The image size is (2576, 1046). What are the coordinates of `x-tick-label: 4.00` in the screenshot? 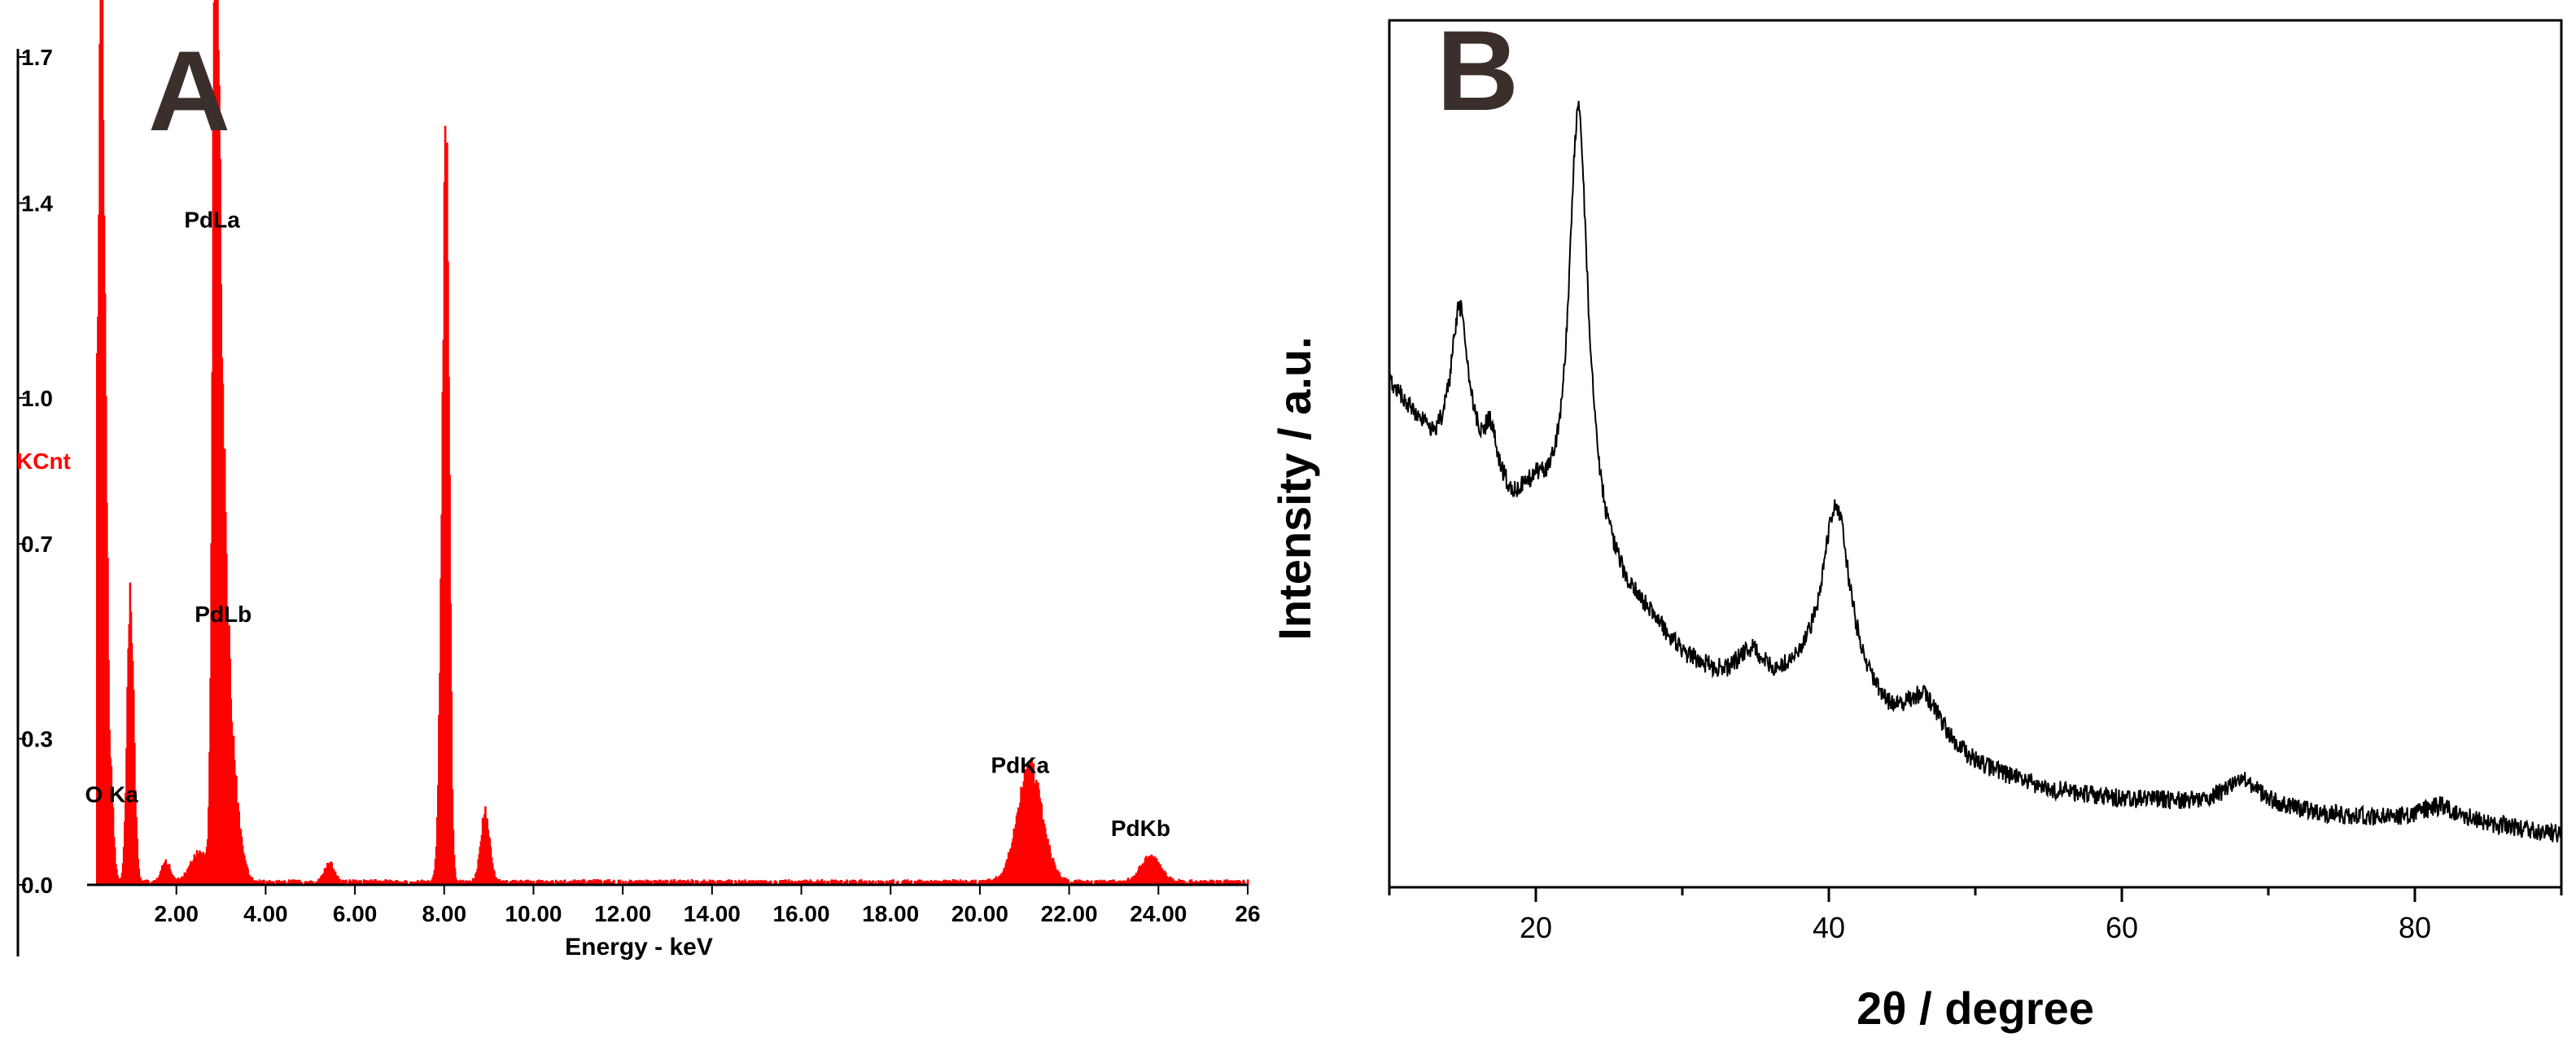 It's located at (265, 913).